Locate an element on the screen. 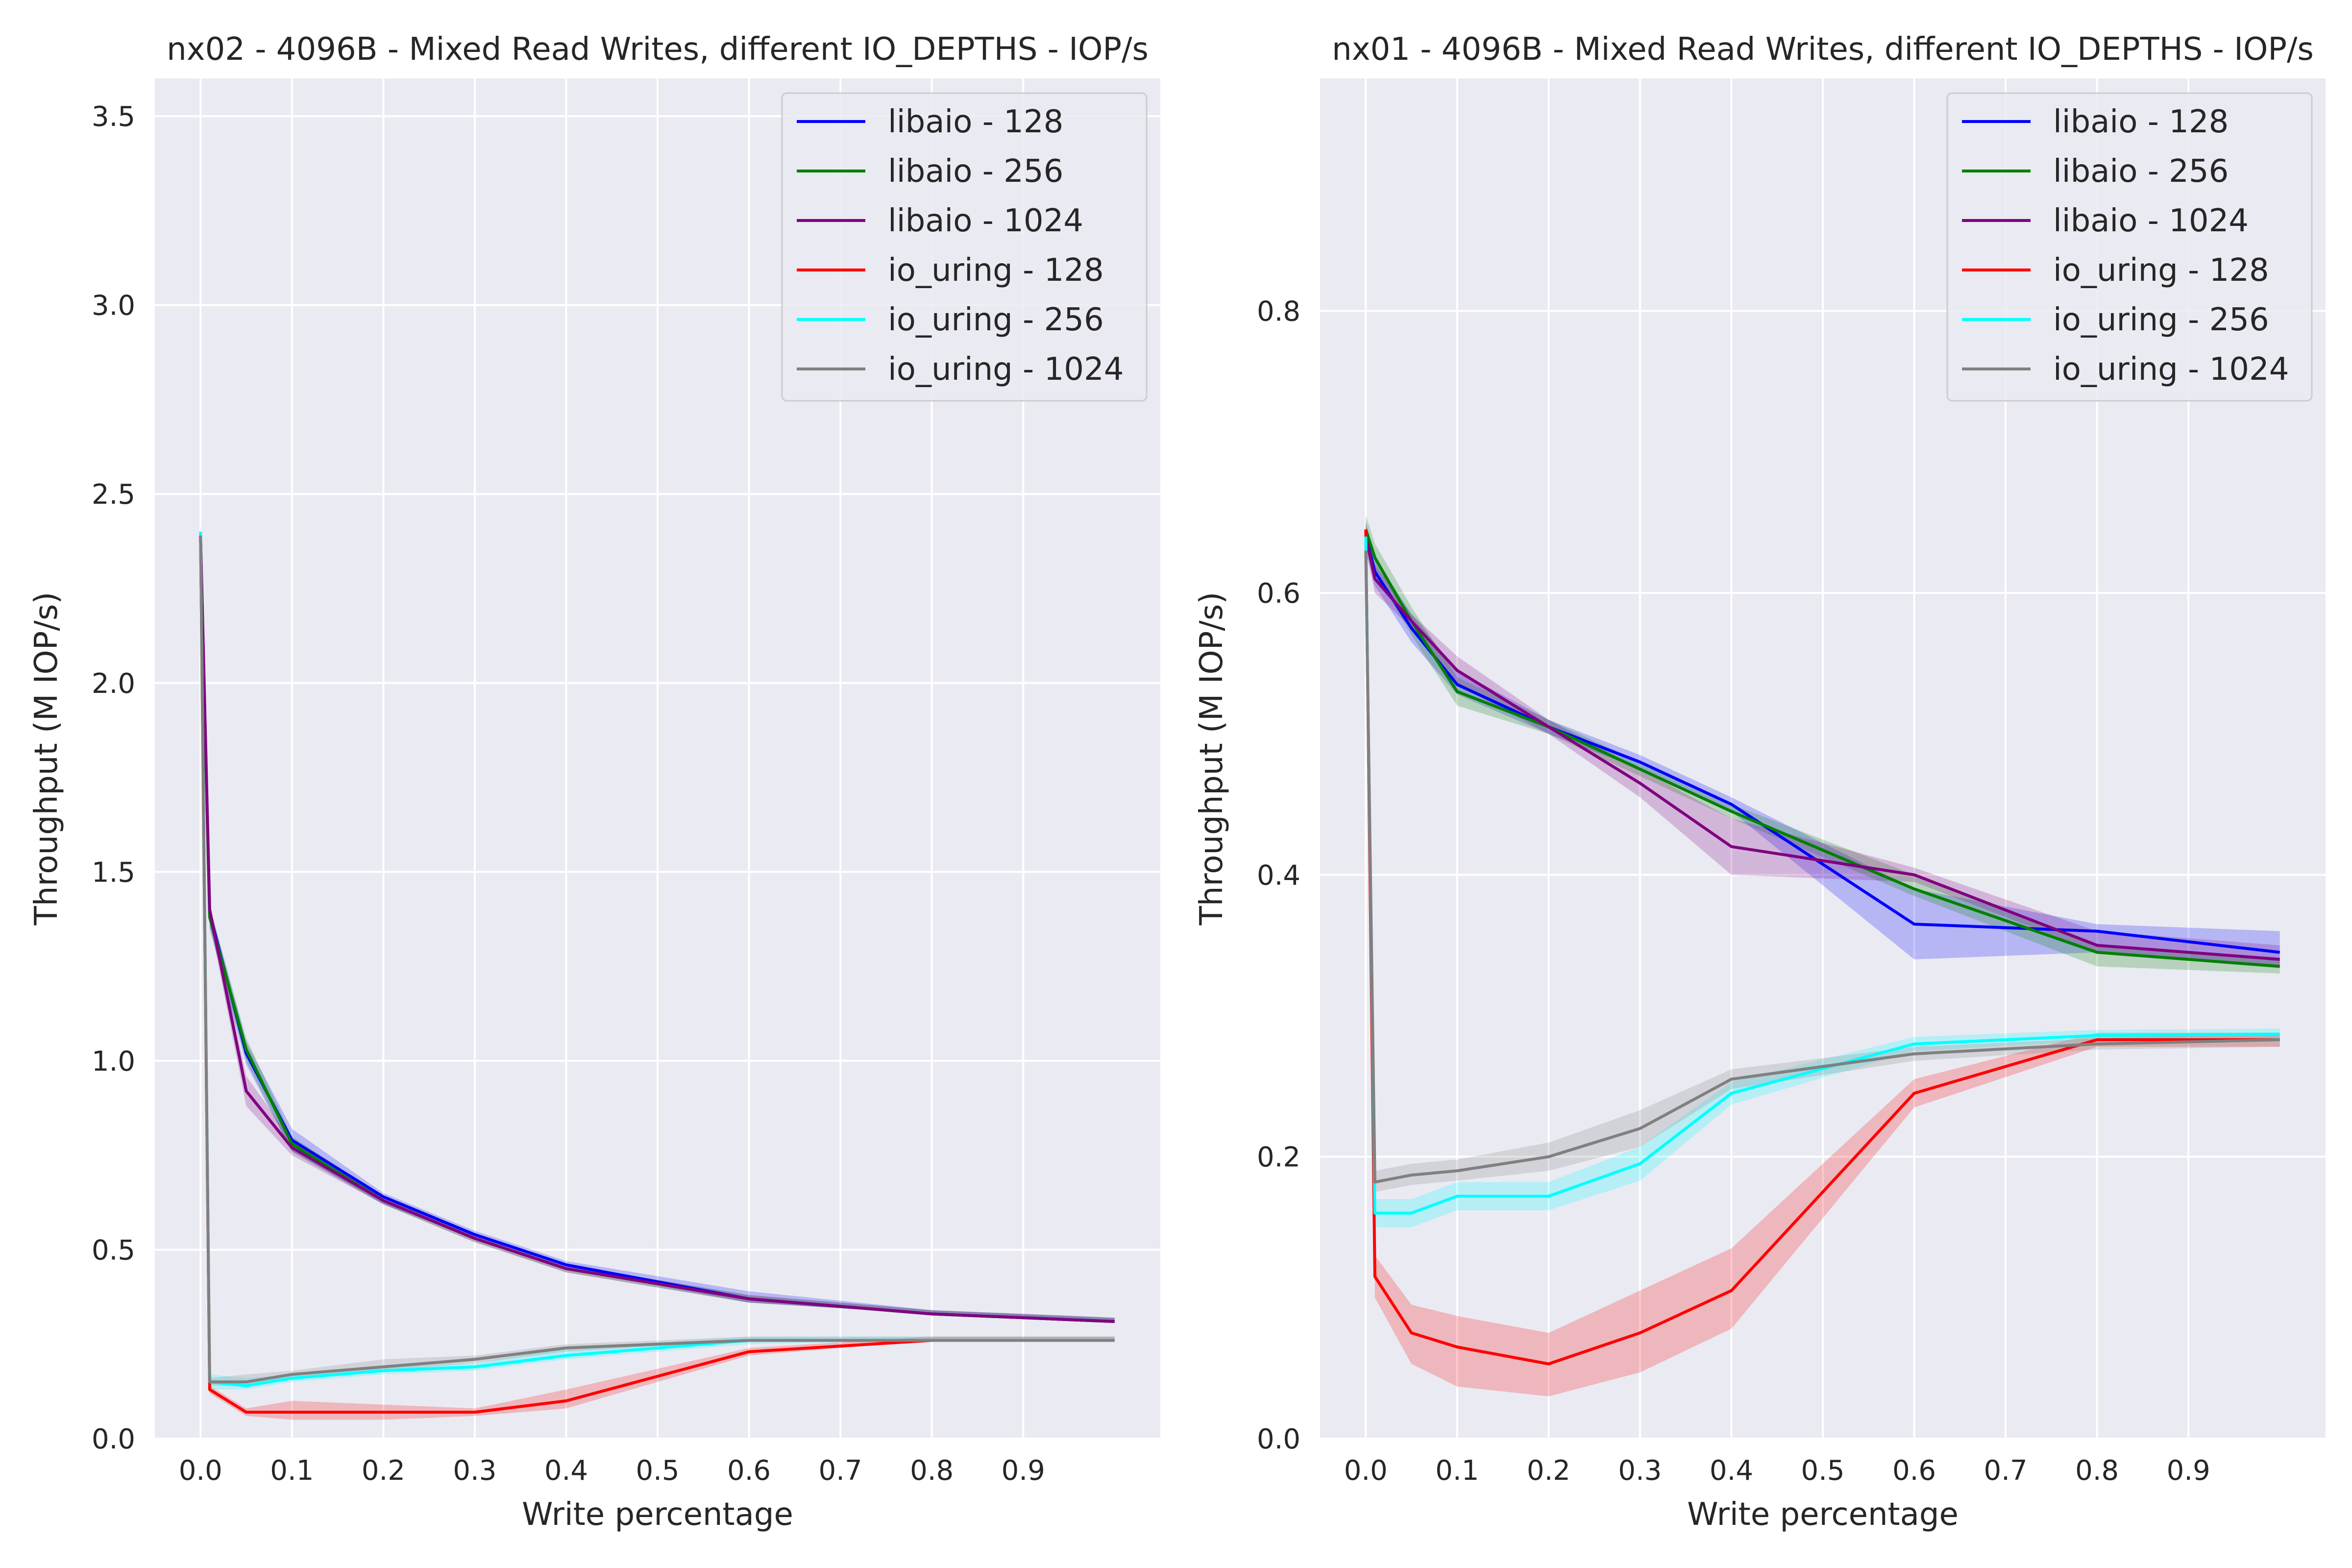 This screenshot has height=1568, width=2352. y-tick-label: 0.2 is located at coordinates (1278, 1158).